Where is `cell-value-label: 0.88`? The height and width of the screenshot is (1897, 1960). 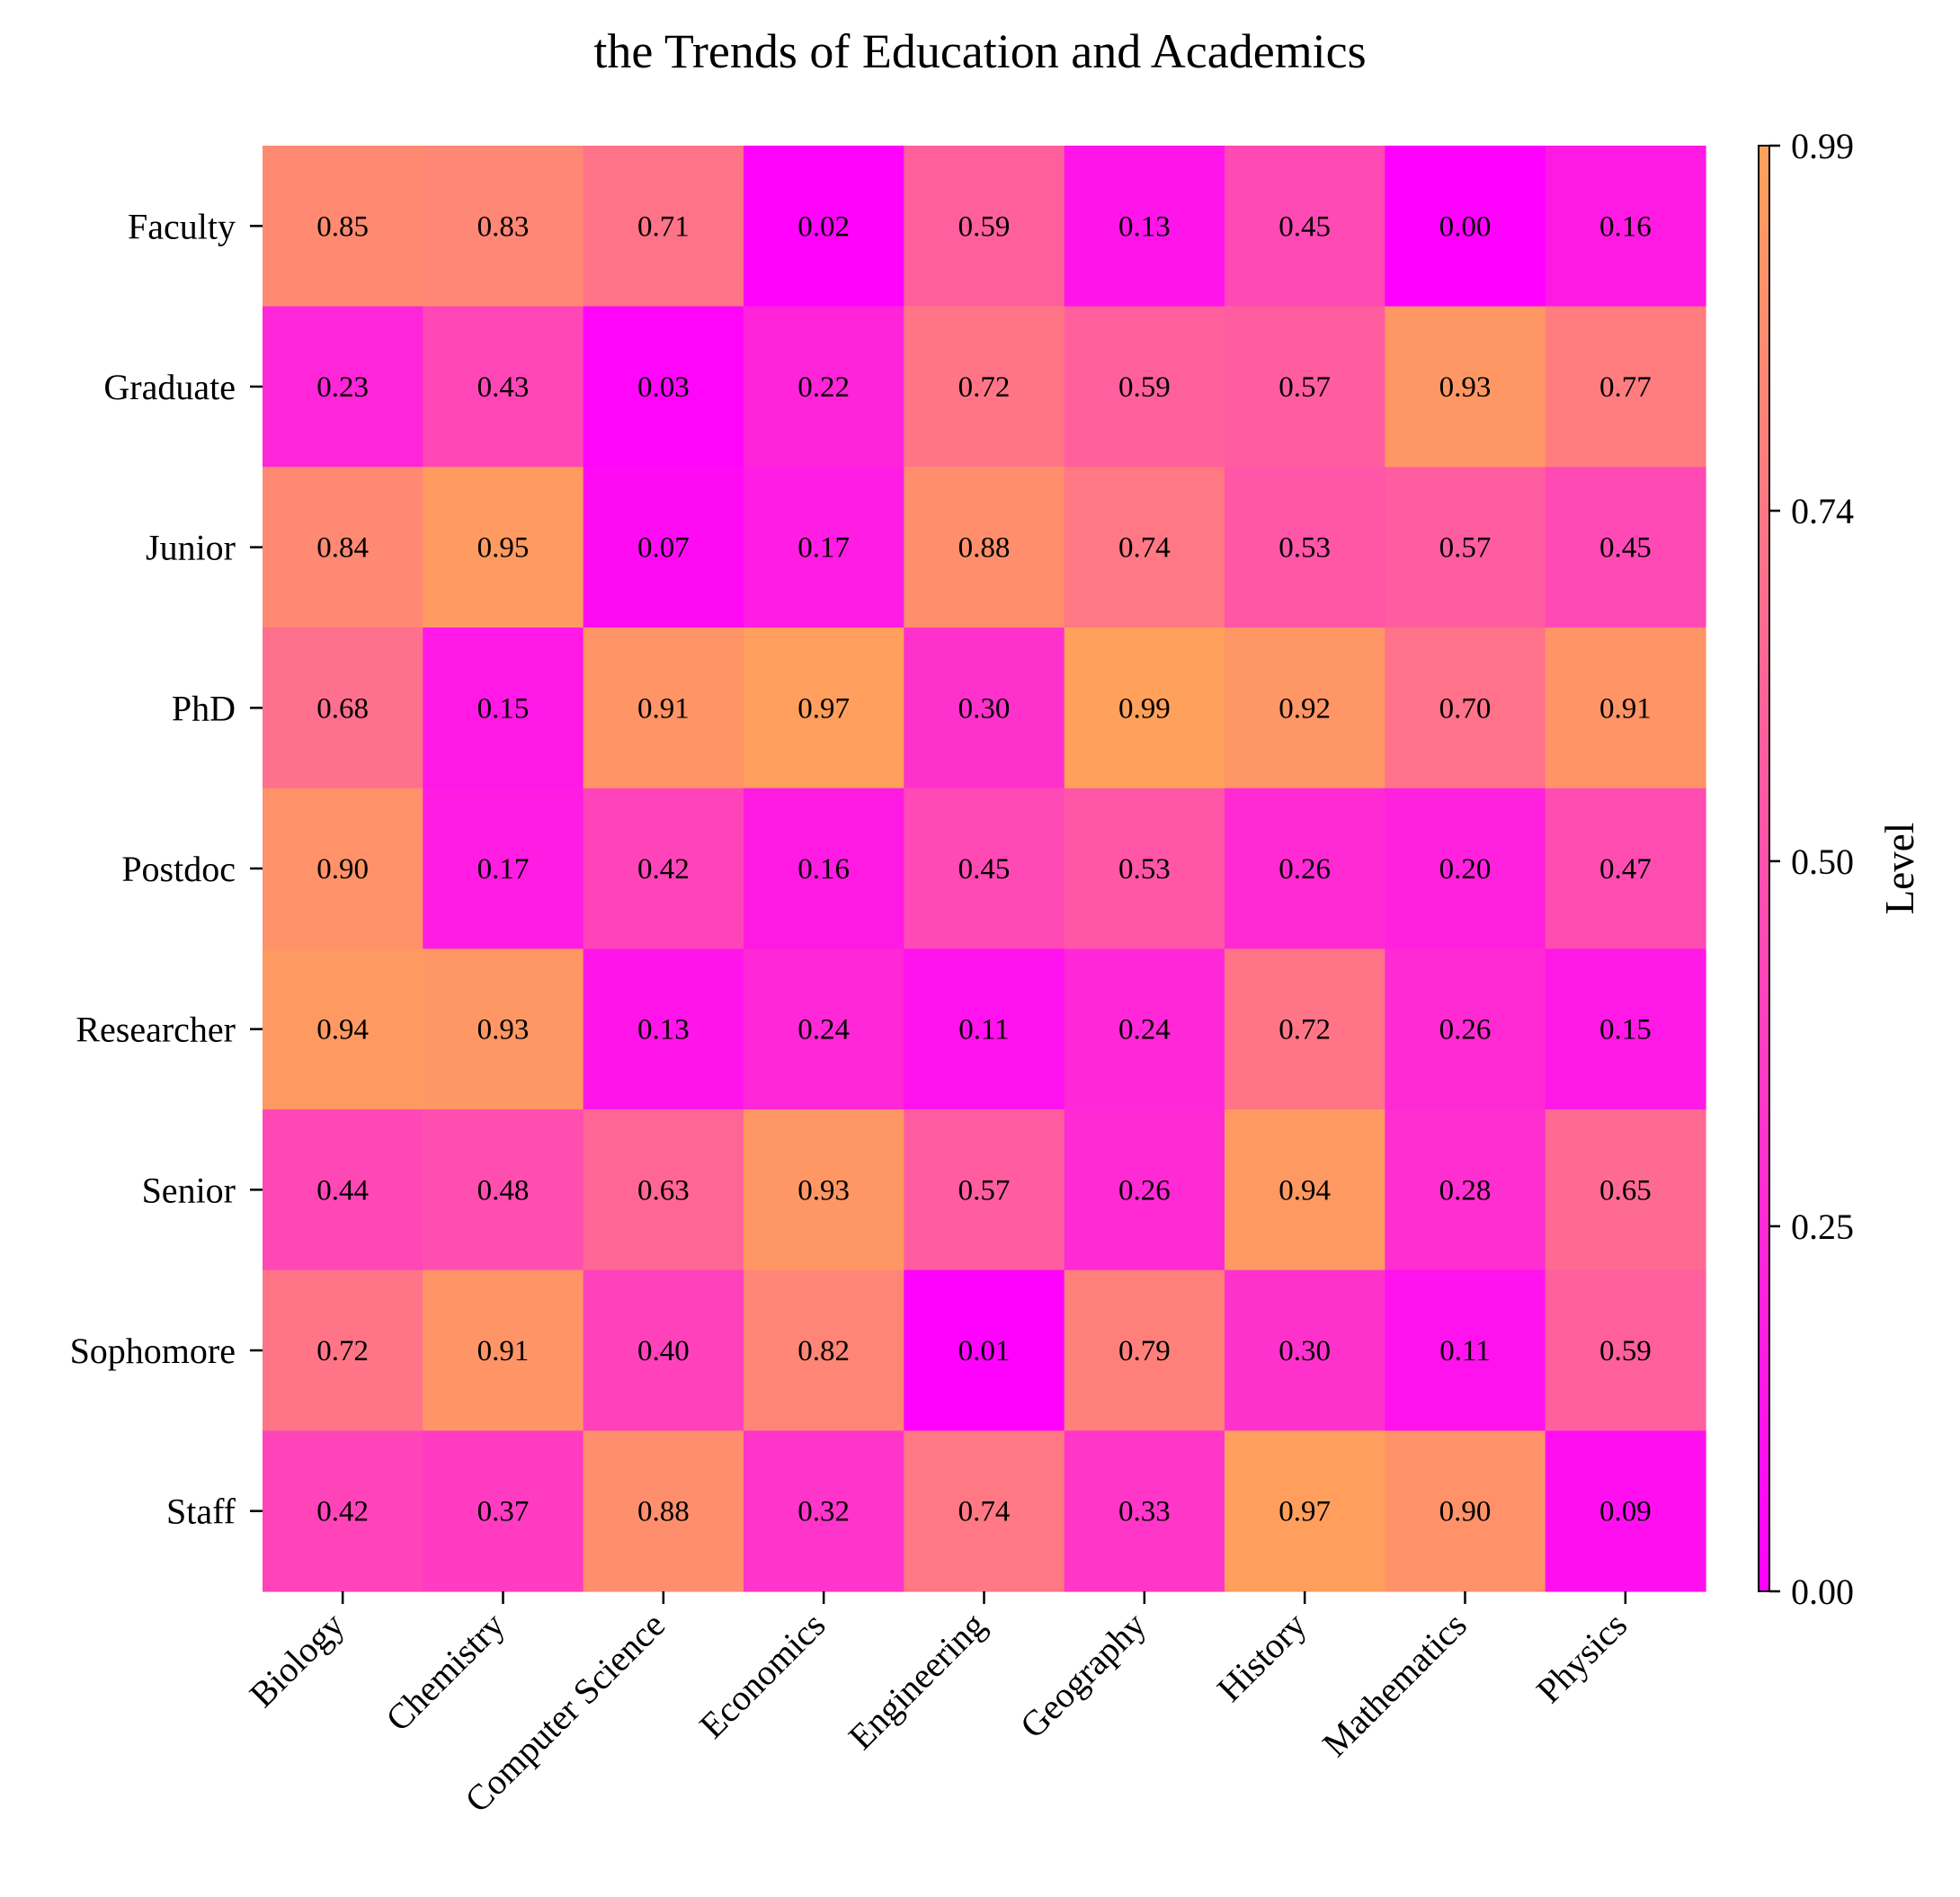 cell-value-label: 0.88 is located at coordinates (985, 548).